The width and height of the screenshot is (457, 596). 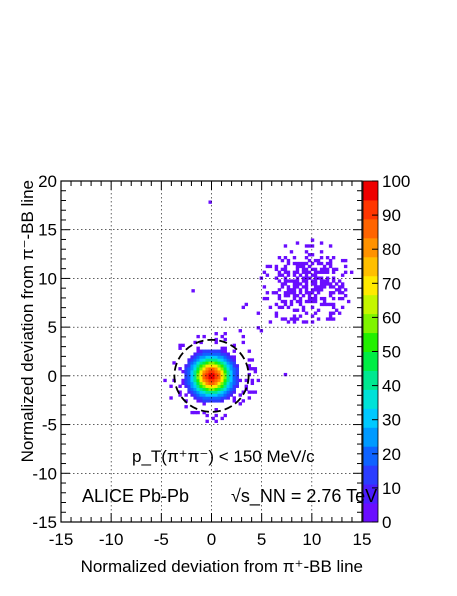 What do you see at coordinates (370, 418) in the screenshot?
I see `colorbar-segment` at bounding box center [370, 418].